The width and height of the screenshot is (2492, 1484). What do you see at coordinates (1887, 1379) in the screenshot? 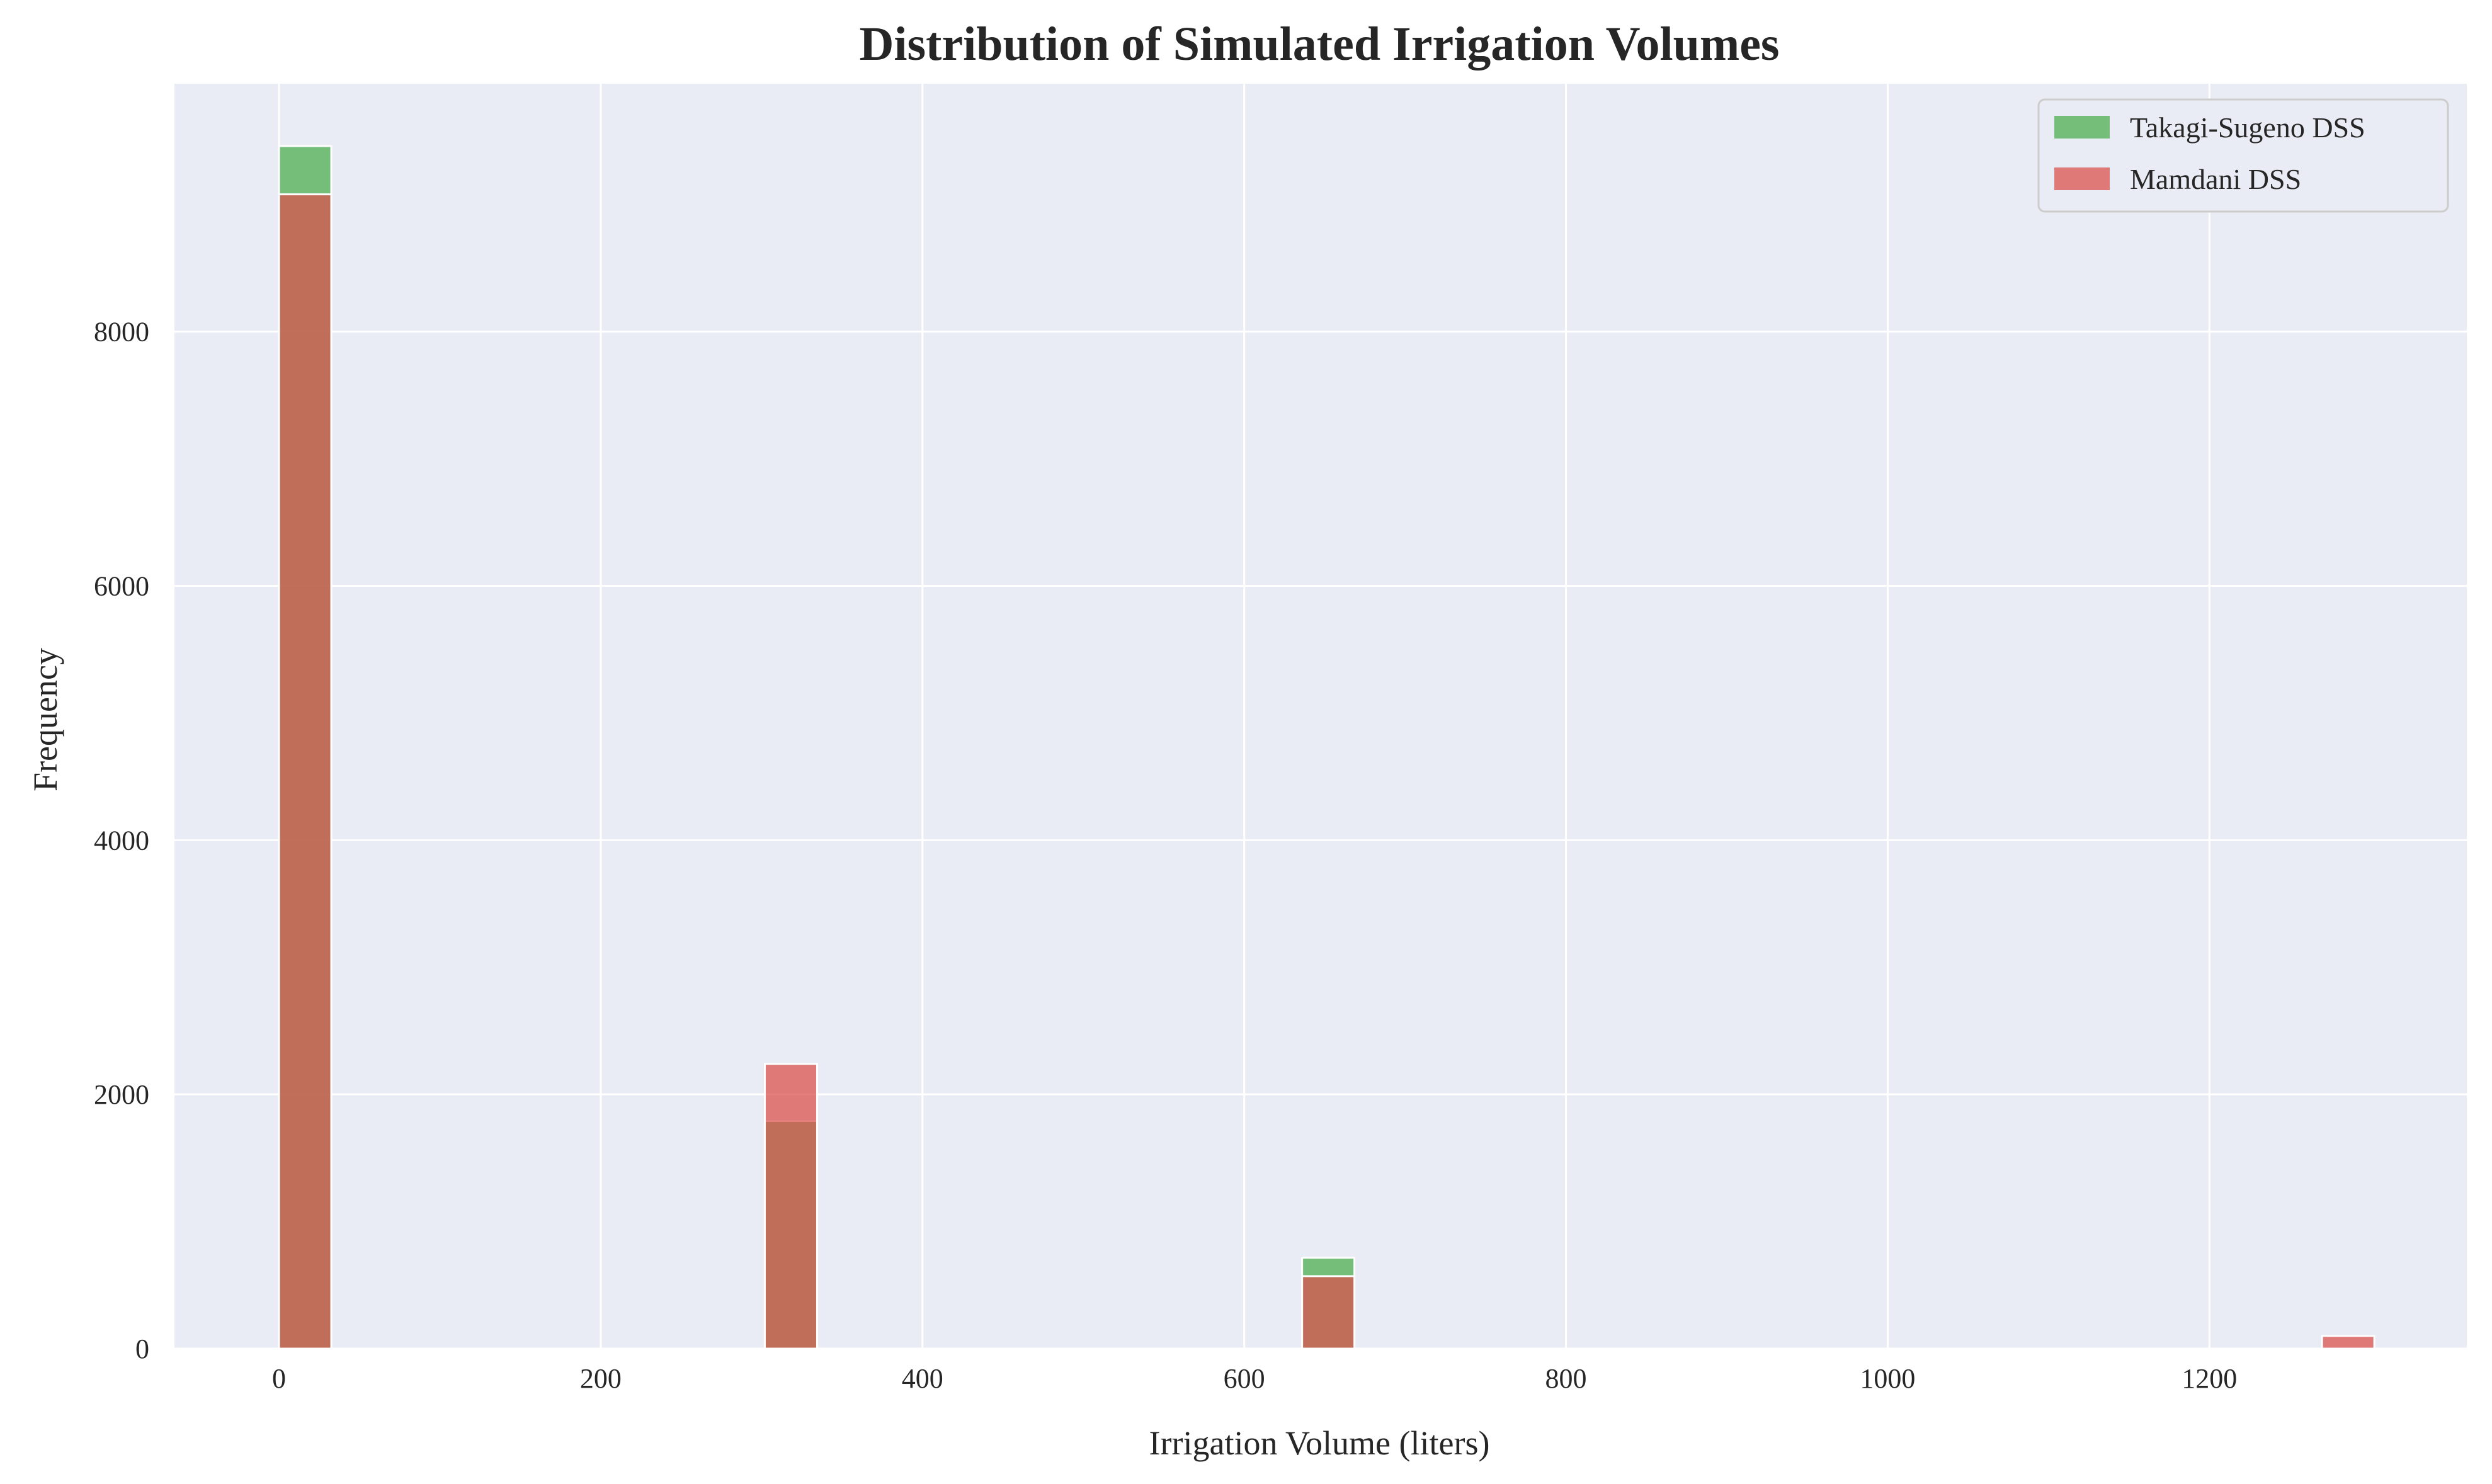
I see `x-tick-label: 1000` at bounding box center [1887, 1379].